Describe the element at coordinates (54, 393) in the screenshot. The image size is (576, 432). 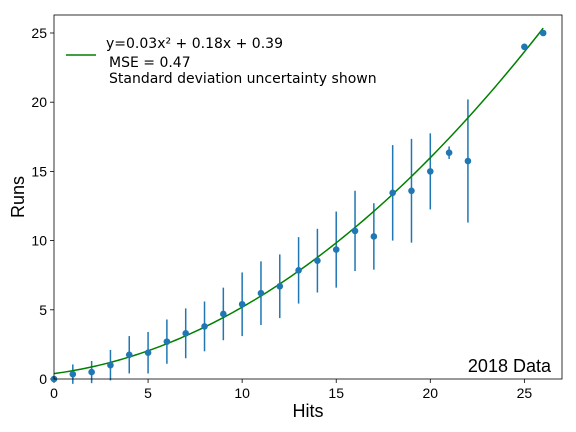
I see `x-tick-label: 0` at that location.